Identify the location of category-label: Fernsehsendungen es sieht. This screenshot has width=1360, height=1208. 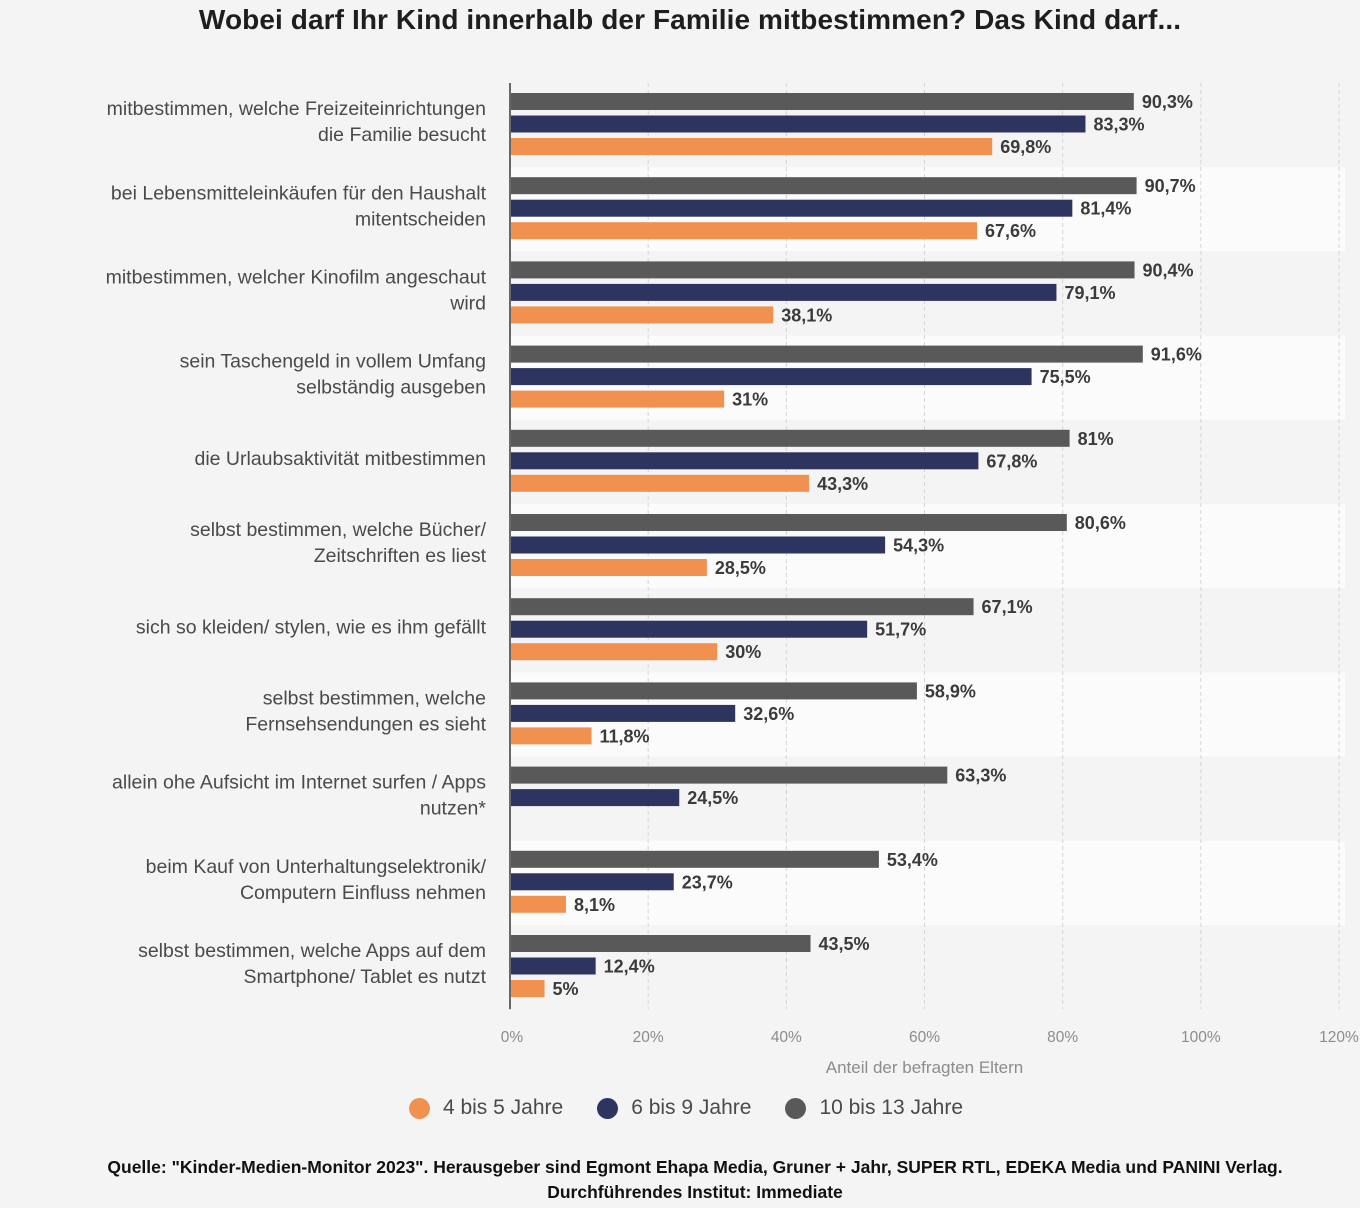
(365, 725).